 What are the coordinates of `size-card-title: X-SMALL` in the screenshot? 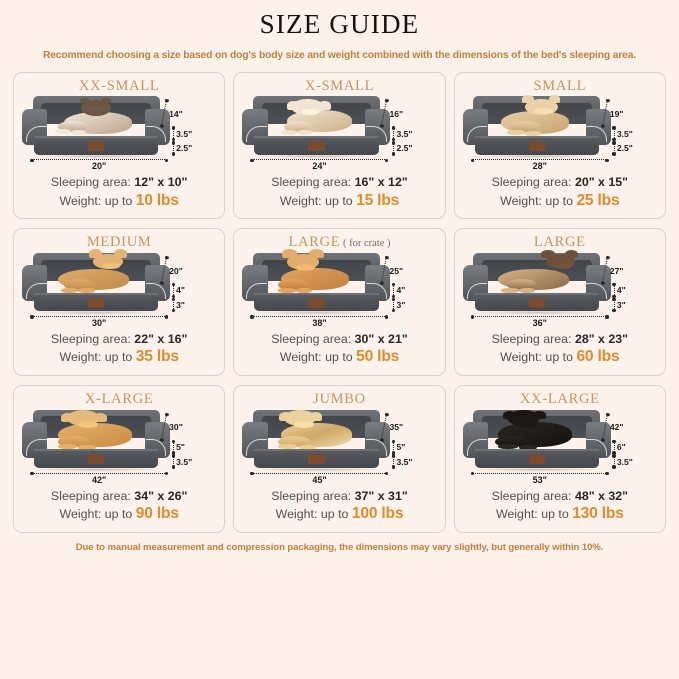 It's located at (339, 86).